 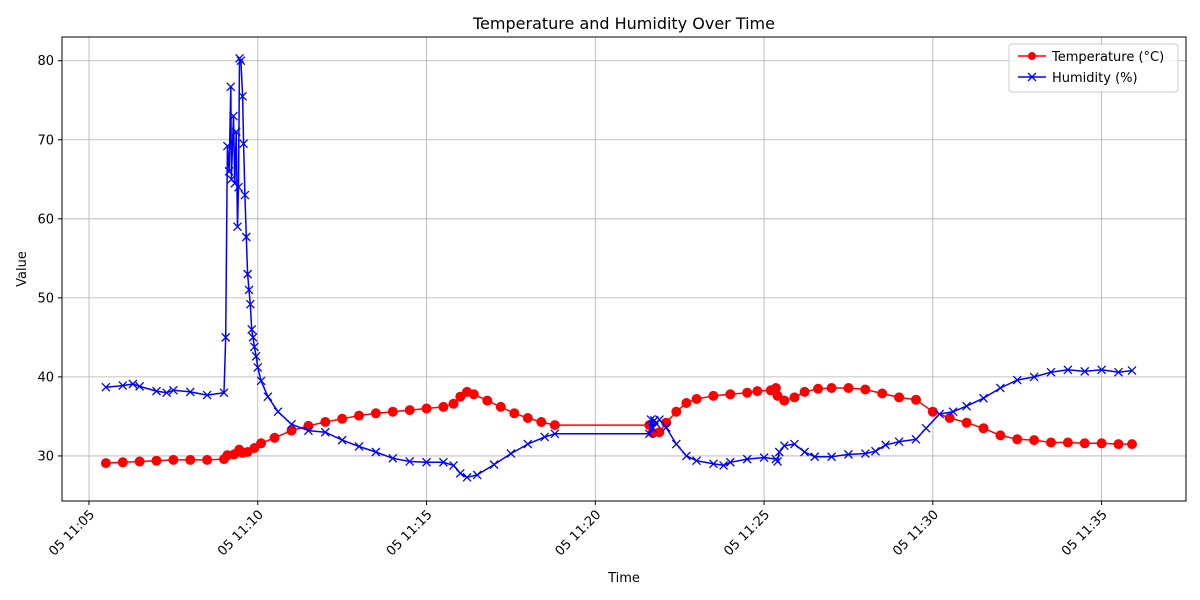 What do you see at coordinates (45, 140) in the screenshot?
I see `y-tick-label: 70` at bounding box center [45, 140].